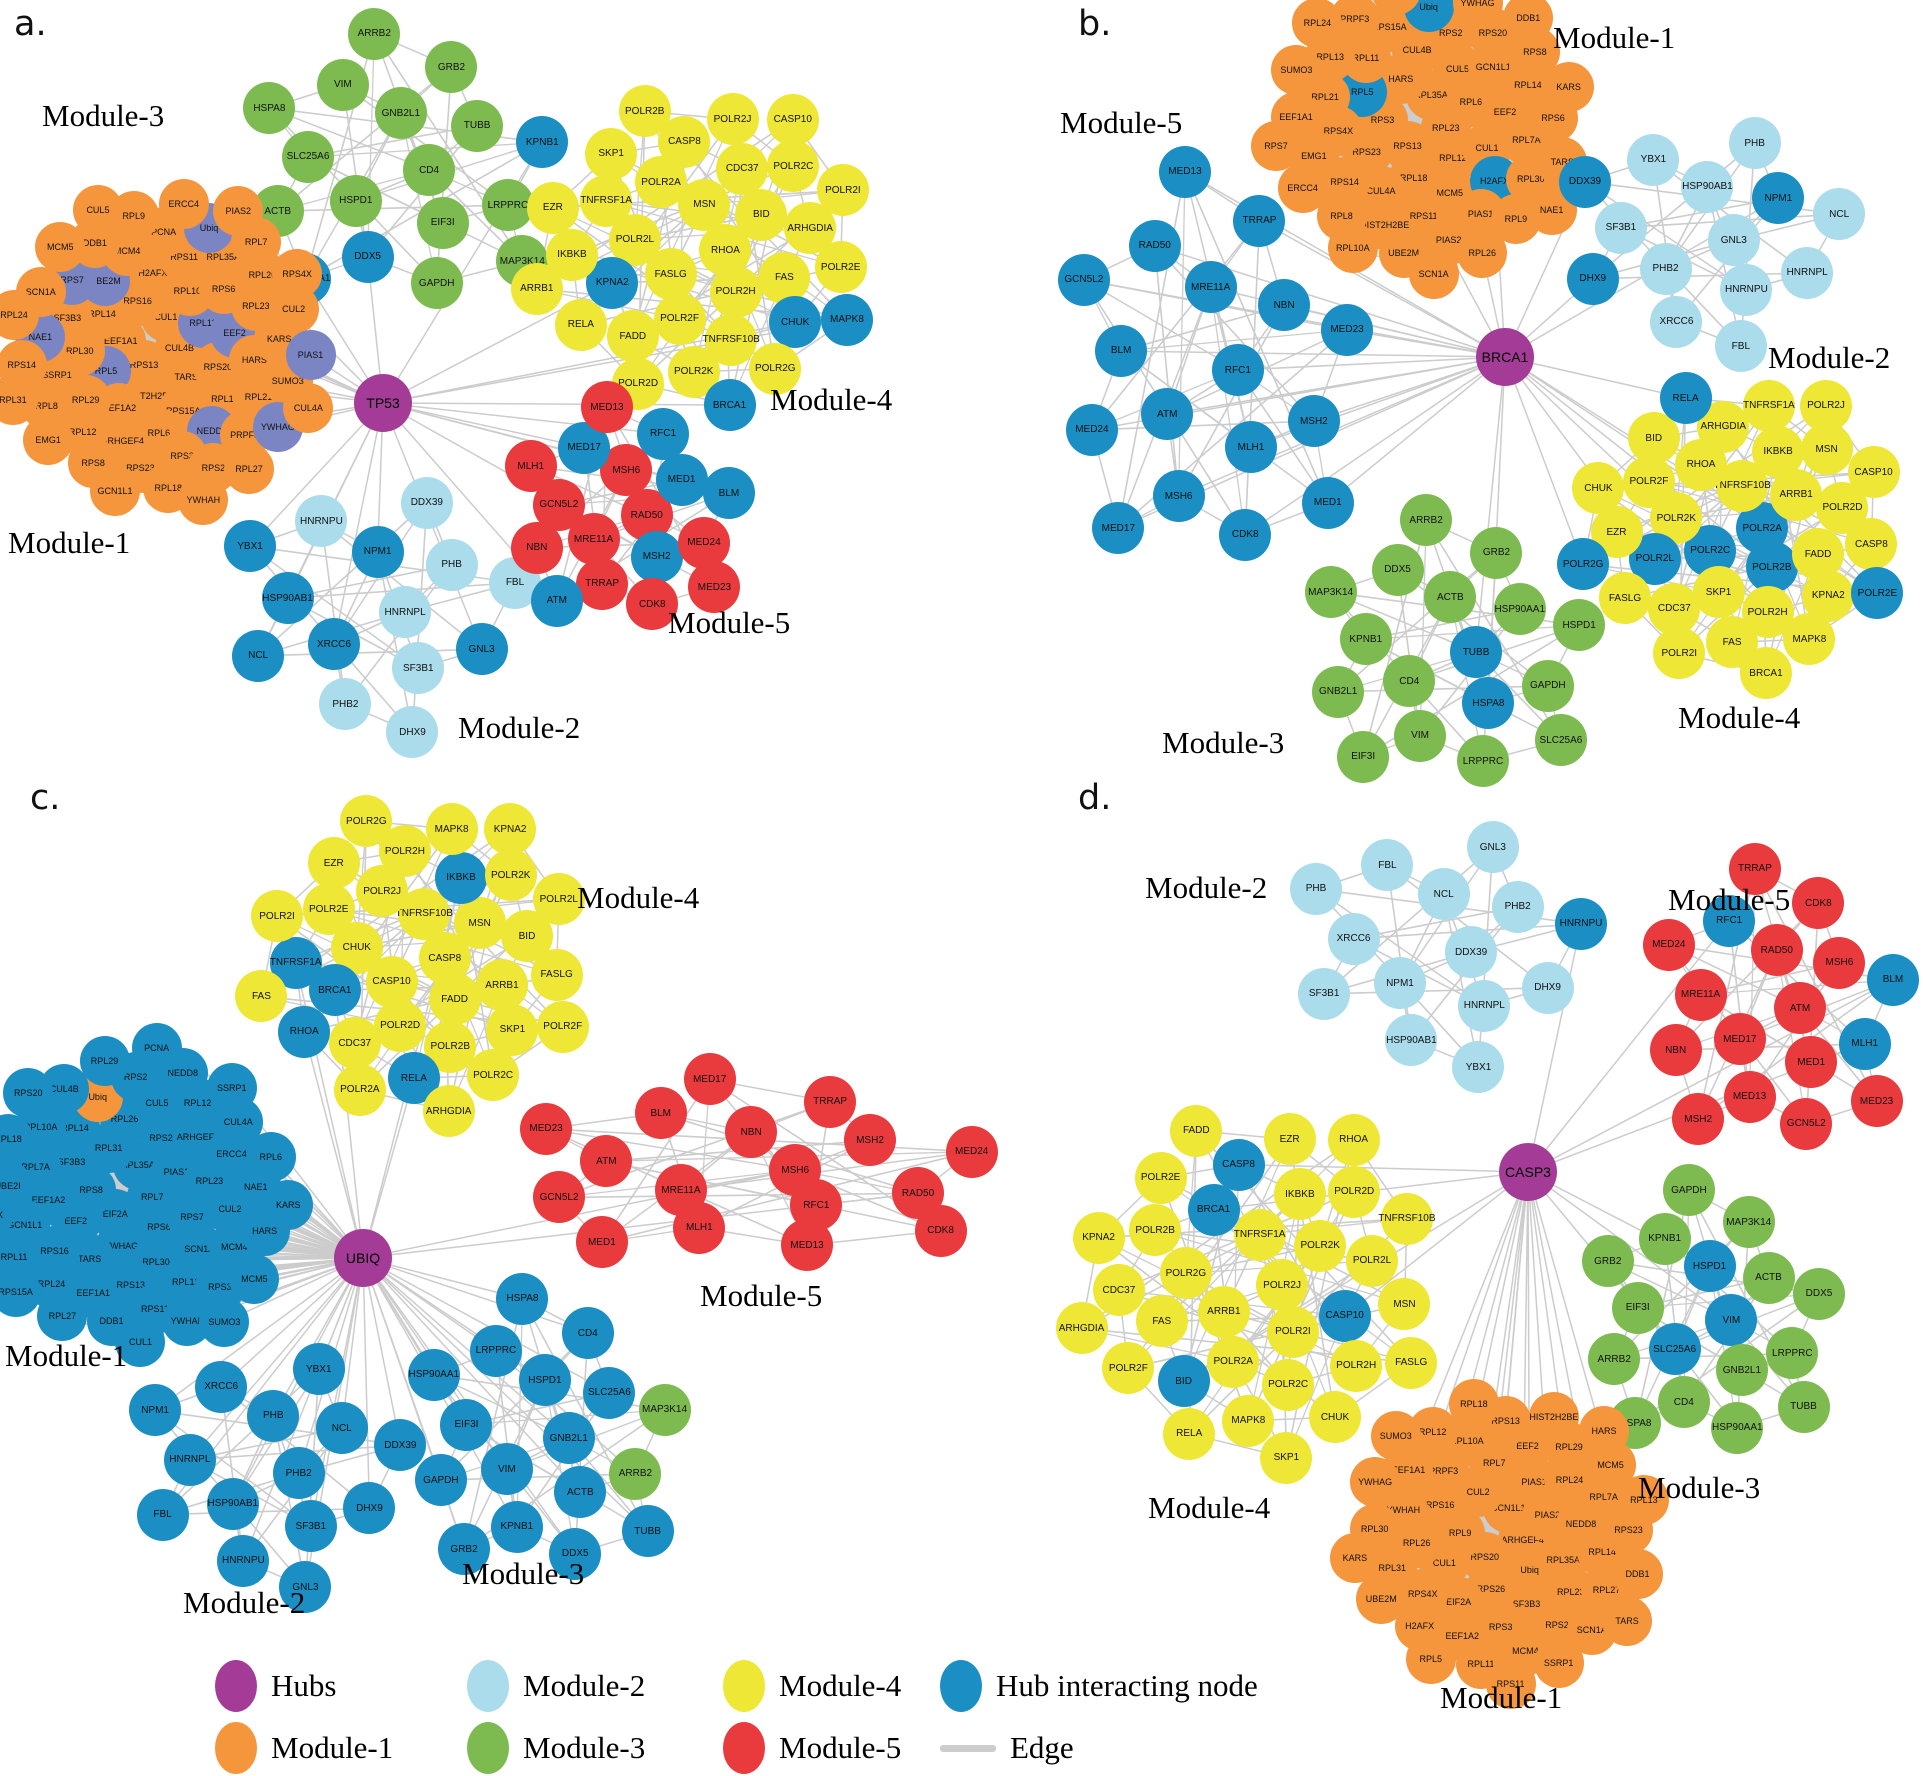 The height and width of the screenshot is (1776, 1923). I want to click on legend-item-module-5: Module-5, so click(812, 1748).